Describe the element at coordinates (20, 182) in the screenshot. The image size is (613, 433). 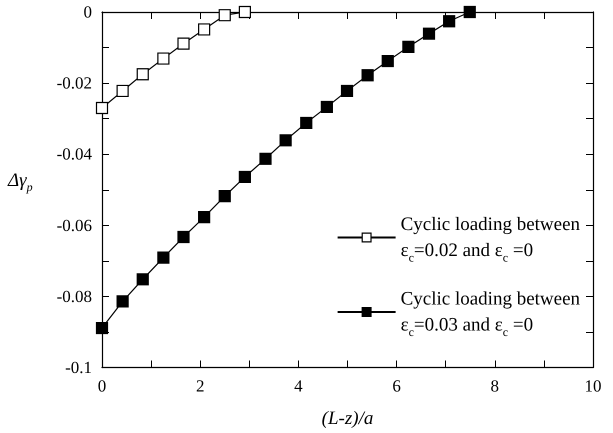
I see `y-axis-title: Δγ$_{p}$` at that location.